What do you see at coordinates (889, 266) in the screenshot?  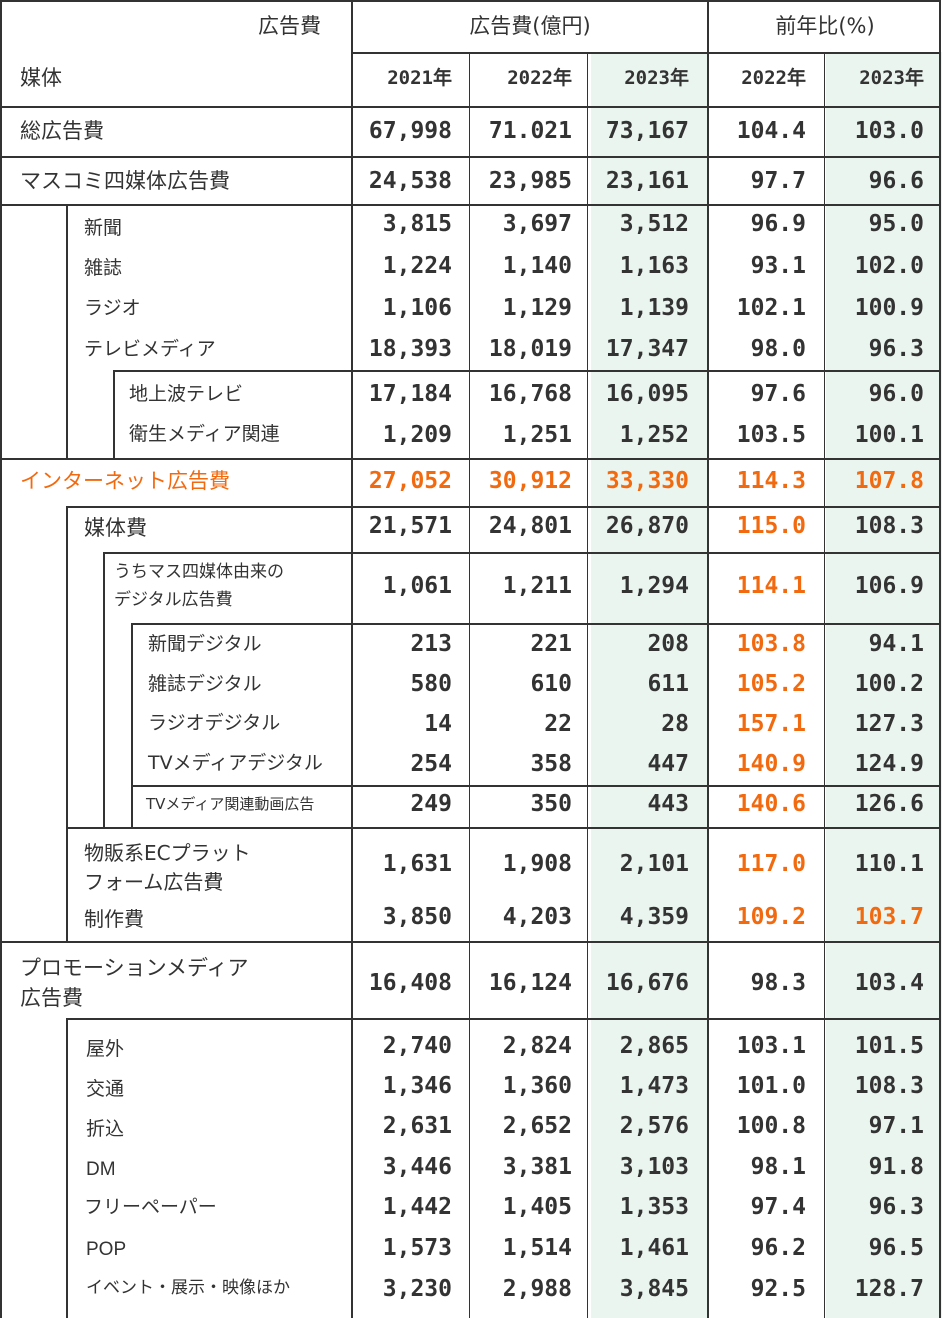 I see `cell-ratio-2023: 102.0` at bounding box center [889, 266].